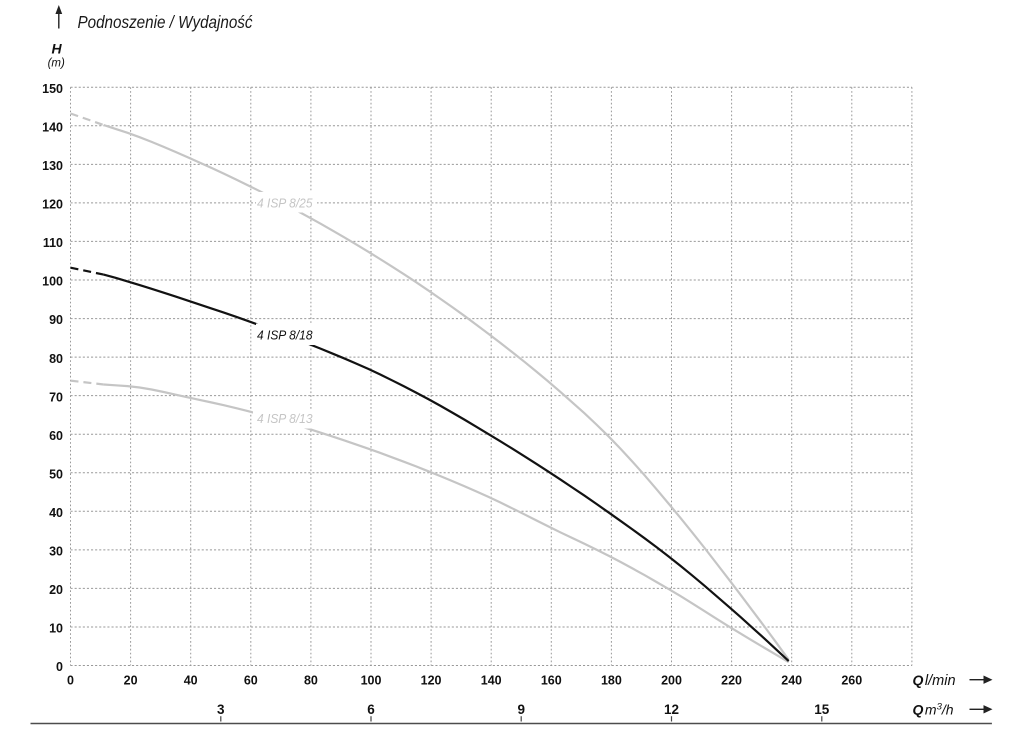 The image size is (1024, 732). Describe the element at coordinates (933, 710) in the screenshot. I see `svg-text: Qm3/h` at that location.